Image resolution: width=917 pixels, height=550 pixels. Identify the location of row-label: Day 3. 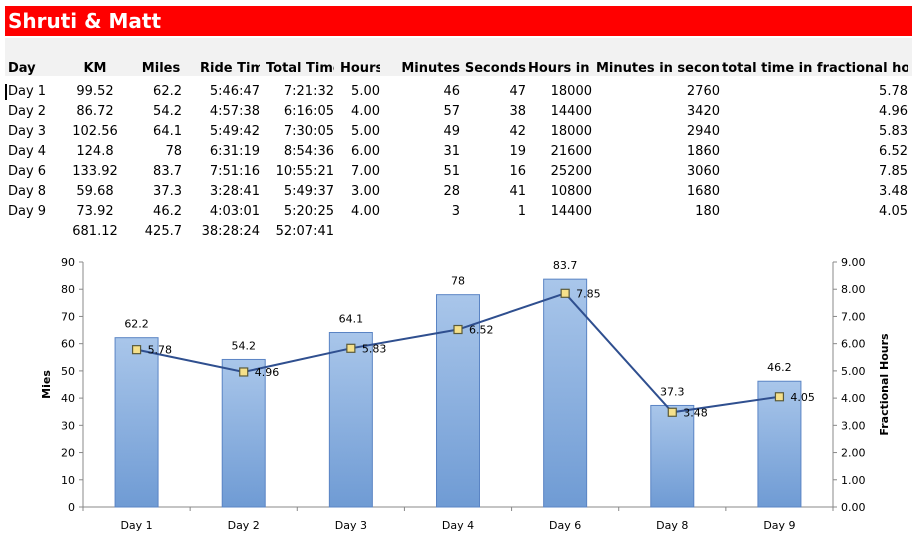
(27, 131).